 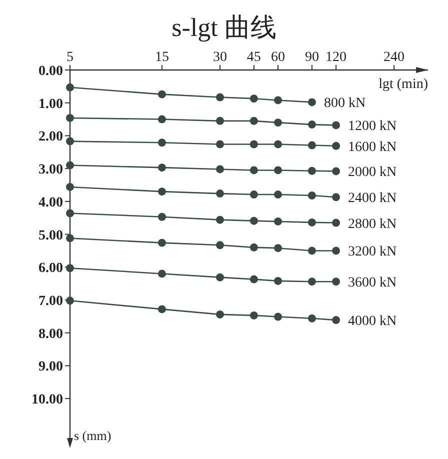 I want to click on series-label: 1600 kN, so click(x=372, y=147).